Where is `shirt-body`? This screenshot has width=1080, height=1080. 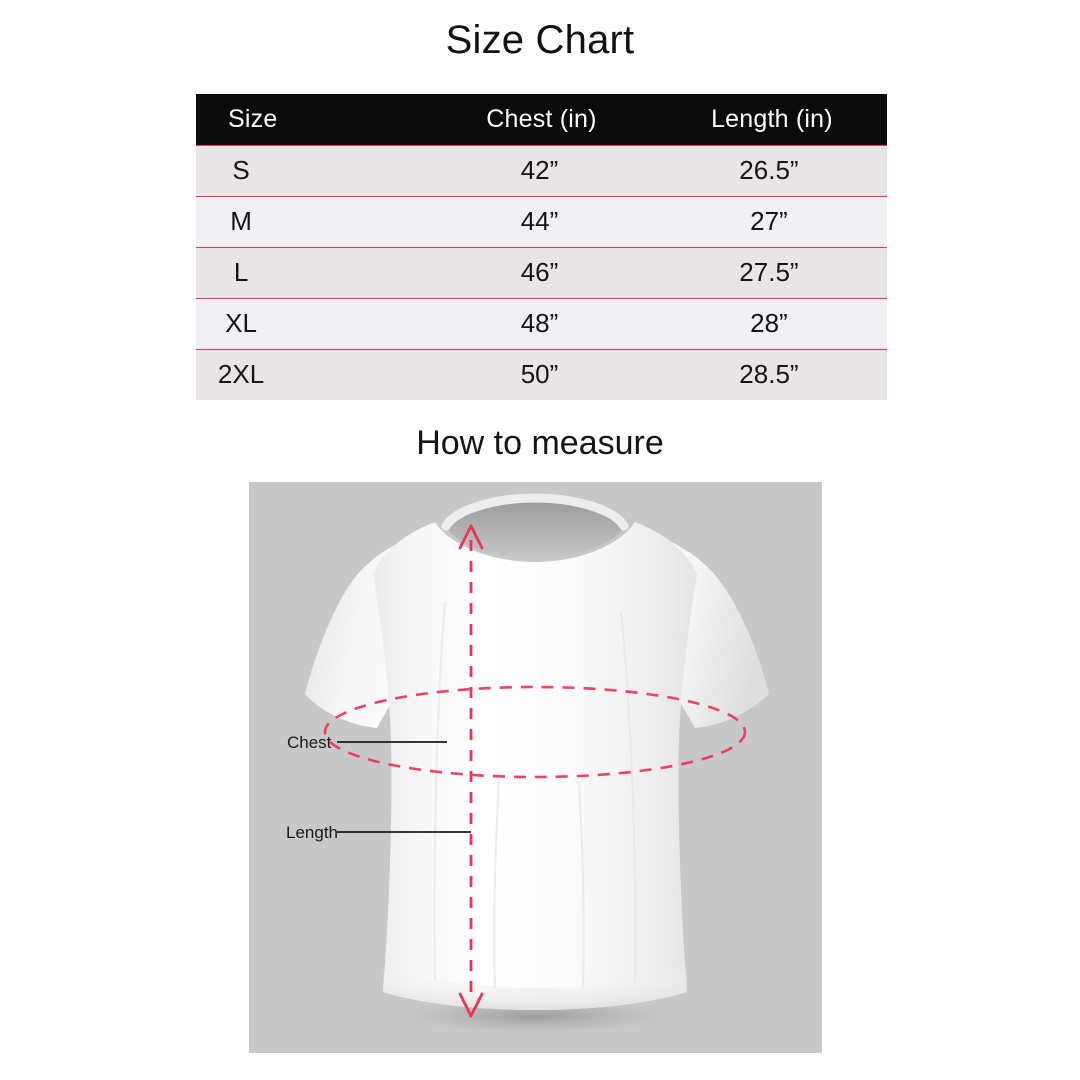 shirt-body is located at coordinates (535, 766).